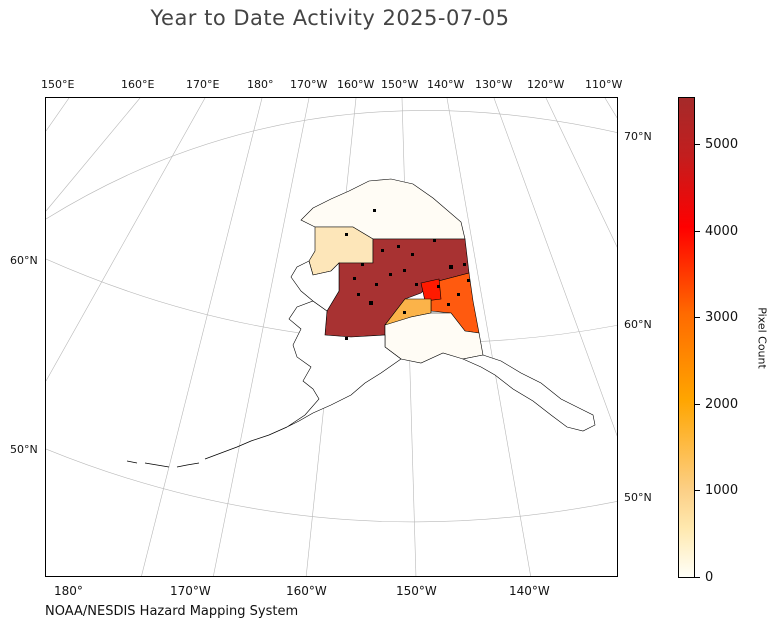  What do you see at coordinates (416, 591) in the screenshot?
I see `lon-label-bottom: 150°W` at bounding box center [416, 591].